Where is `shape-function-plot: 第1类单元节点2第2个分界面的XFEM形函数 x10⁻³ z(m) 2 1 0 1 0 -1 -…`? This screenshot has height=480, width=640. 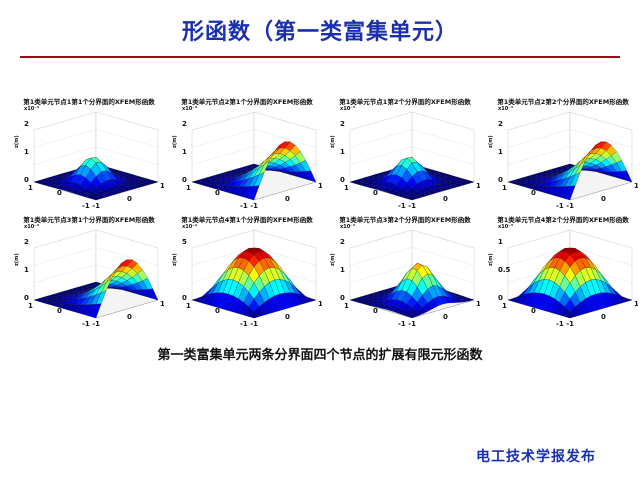 shape-function-plot: 第1类单元节点2第2个分界面的XFEM形函数 x10⁻³ z(m) 2 1 0 1 0 -1 -… is located at coordinates (563, 152).